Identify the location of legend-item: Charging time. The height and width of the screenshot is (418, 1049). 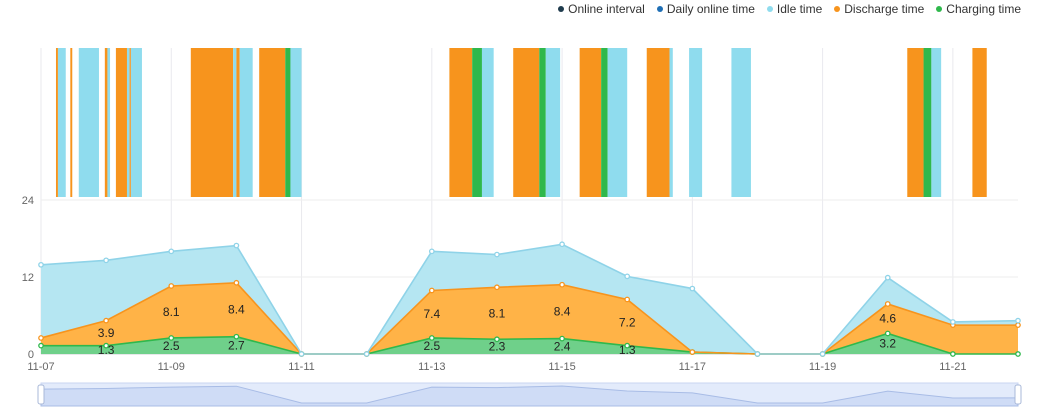
(978, 9).